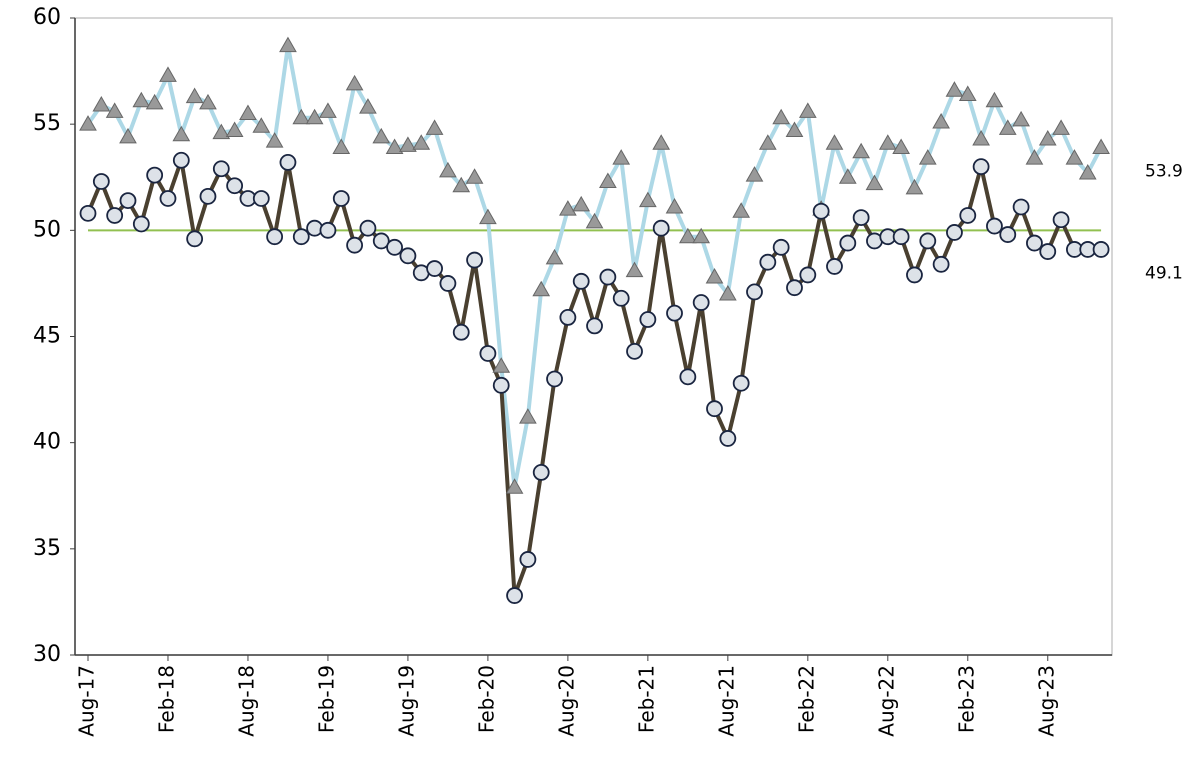 This screenshot has width=1193, height=776. What do you see at coordinates (1164, 172) in the screenshot?
I see `end-label: 53.9` at bounding box center [1164, 172].